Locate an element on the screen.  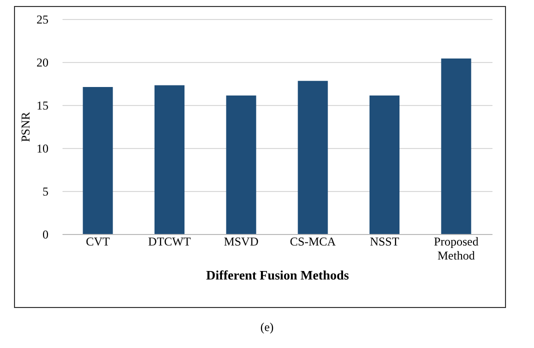
x-tick-label: CS-MCA is located at coordinates (313, 241).